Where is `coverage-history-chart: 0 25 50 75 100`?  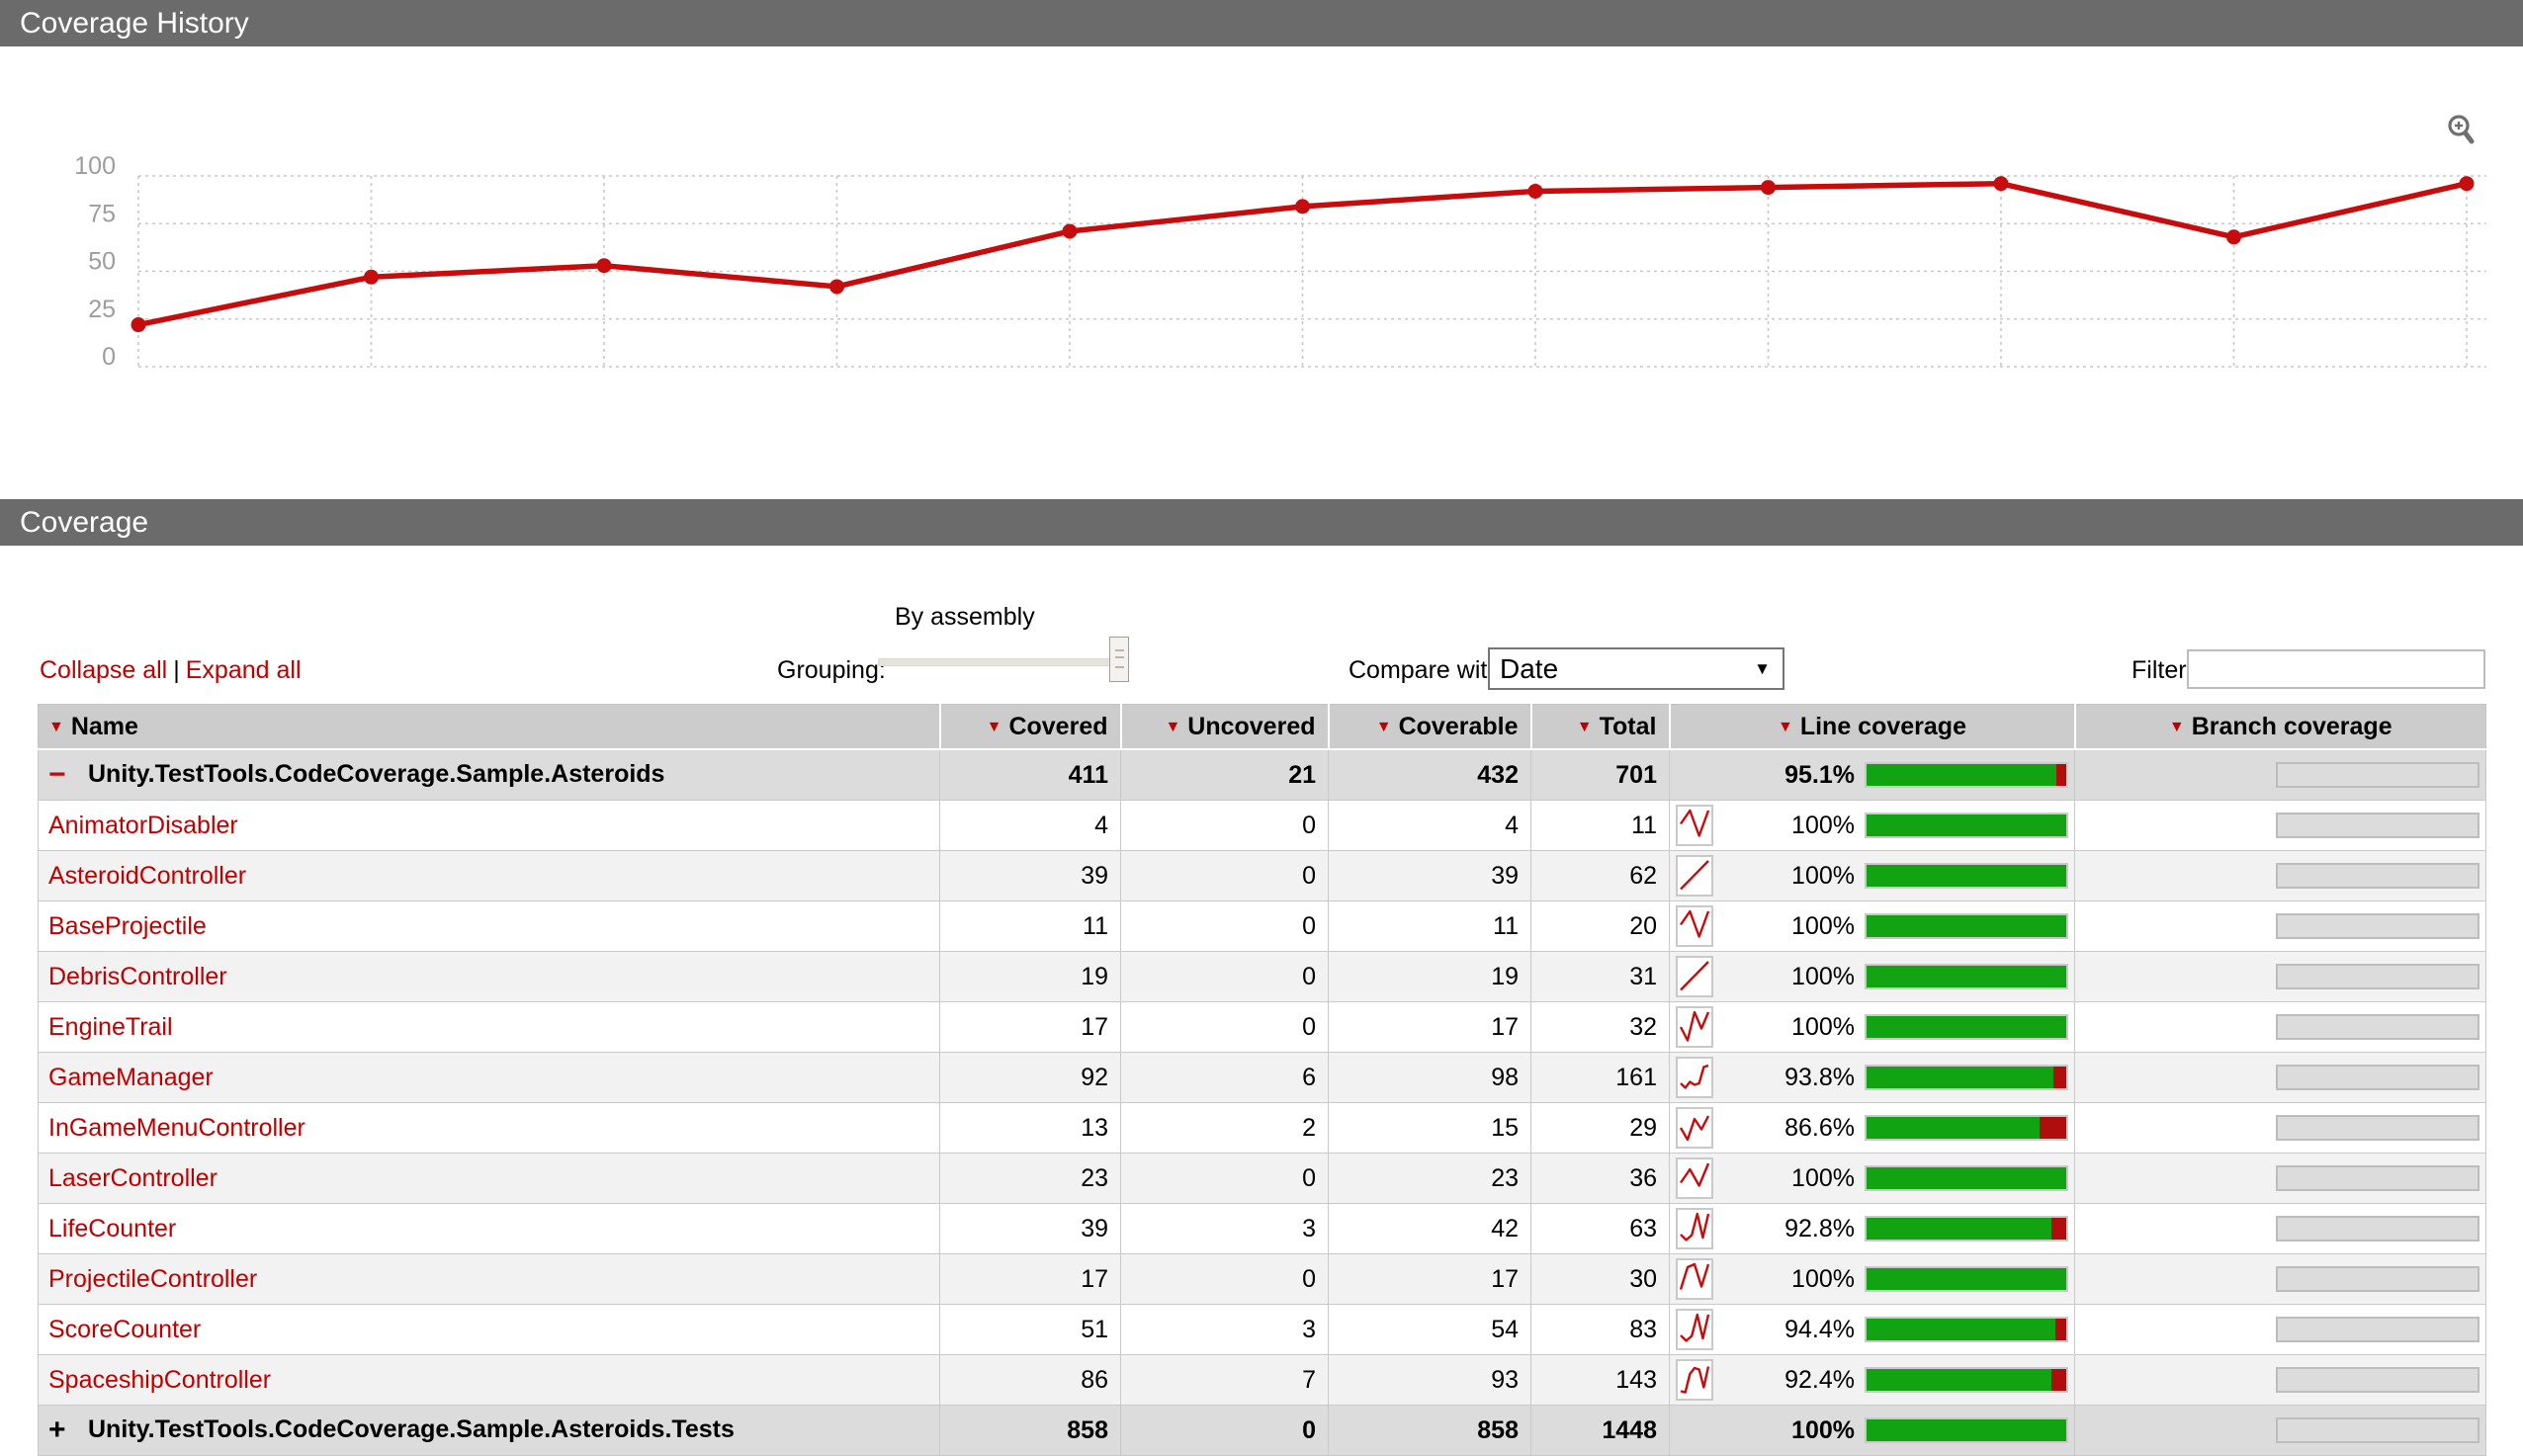
coverage-history-chart: 0 25 50 75 100 is located at coordinates (1280, 261).